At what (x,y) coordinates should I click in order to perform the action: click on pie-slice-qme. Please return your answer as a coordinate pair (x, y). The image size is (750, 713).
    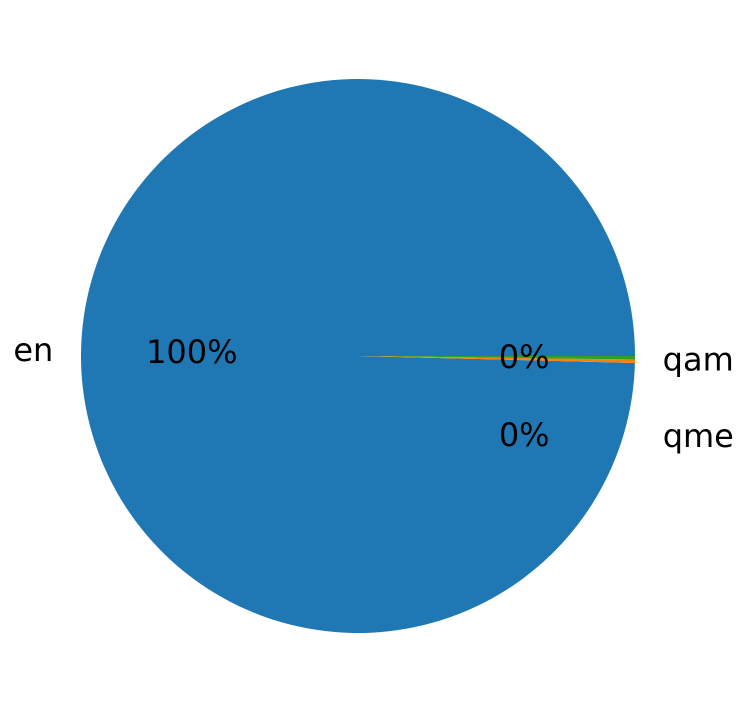
    Looking at the image, I should click on (496, 358).